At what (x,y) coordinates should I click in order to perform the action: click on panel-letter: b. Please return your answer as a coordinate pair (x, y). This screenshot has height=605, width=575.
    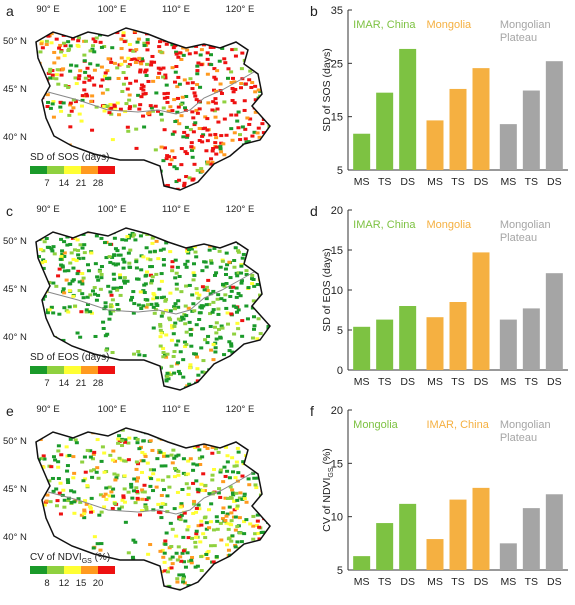
    Looking at the image, I should click on (314, 11).